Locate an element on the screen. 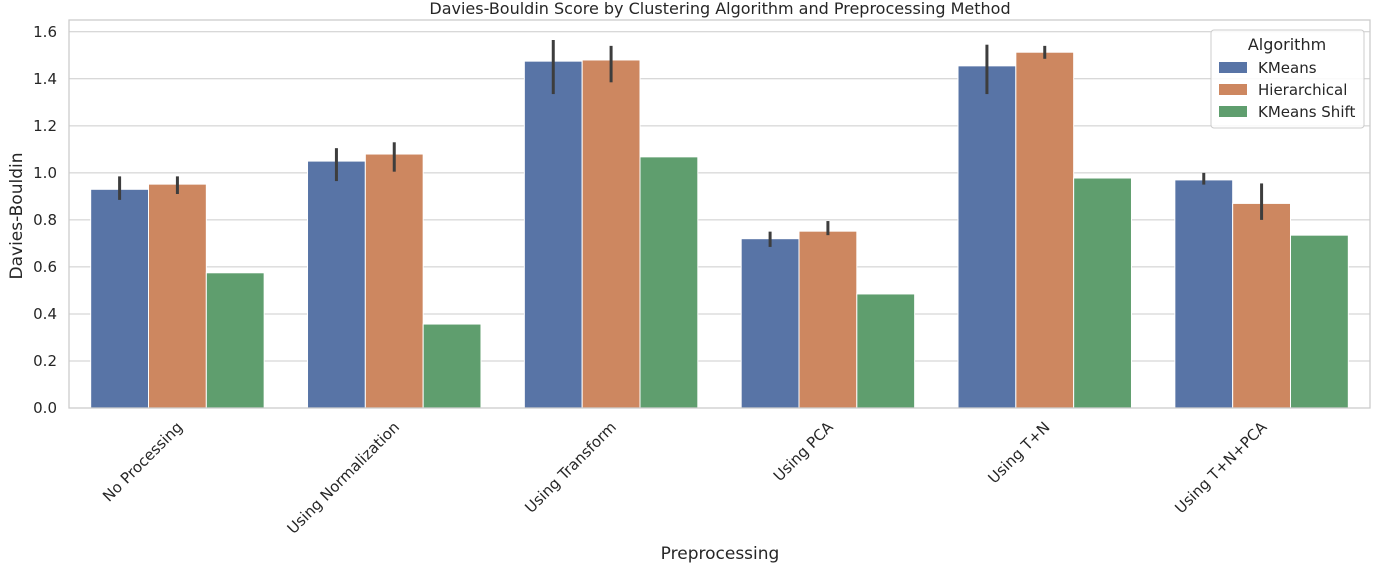 The image size is (1385, 567). y-tick-label: 1.2 is located at coordinates (45, 126).